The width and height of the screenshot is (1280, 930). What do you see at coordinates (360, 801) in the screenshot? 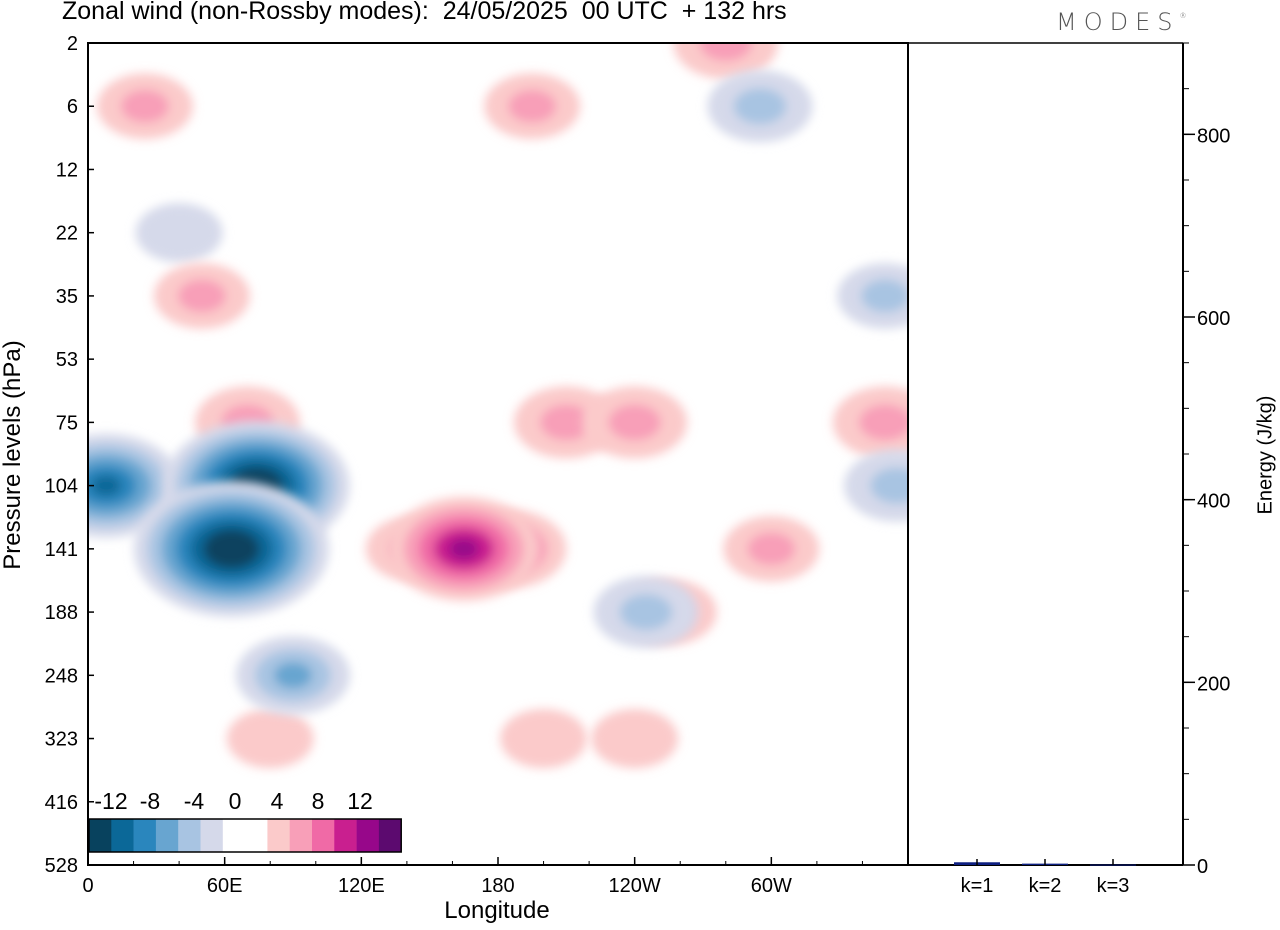
I see `colorbar-label: 12` at bounding box center [360, 801].